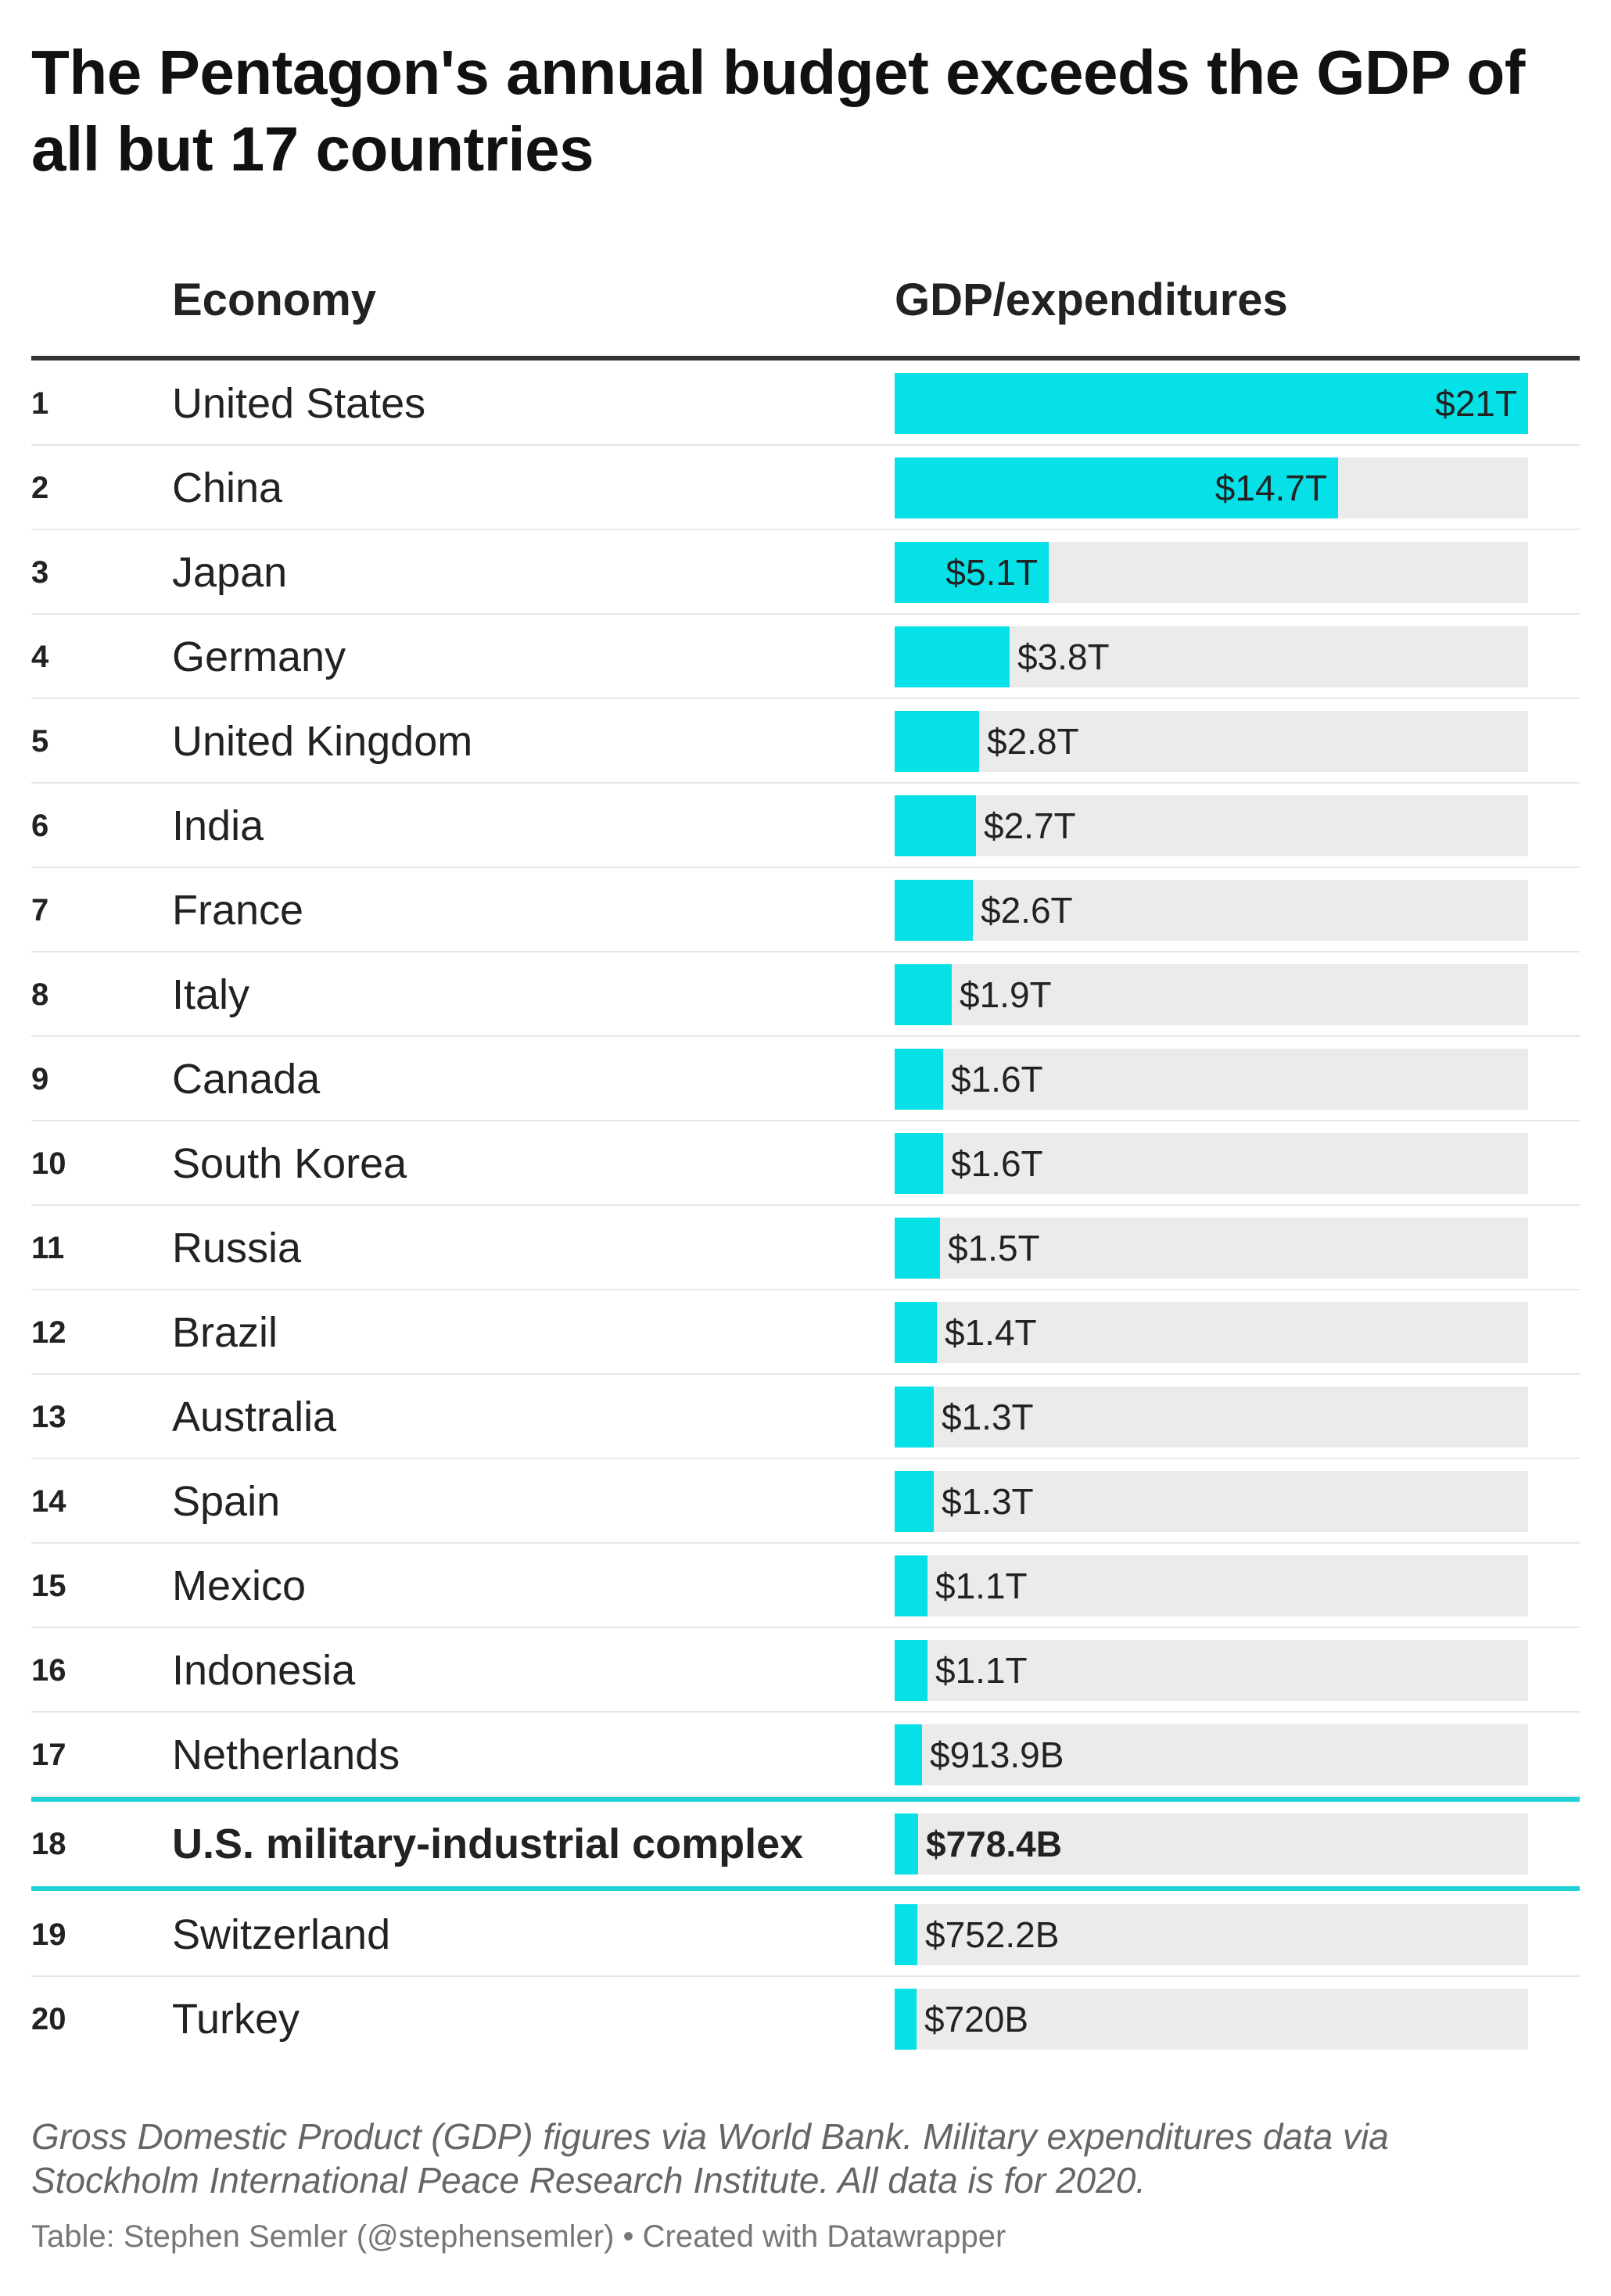  Describe the element at coordinates (805, 1417) in the screenshot. I see `table-row: 13 Australia $1.3T` at that location.